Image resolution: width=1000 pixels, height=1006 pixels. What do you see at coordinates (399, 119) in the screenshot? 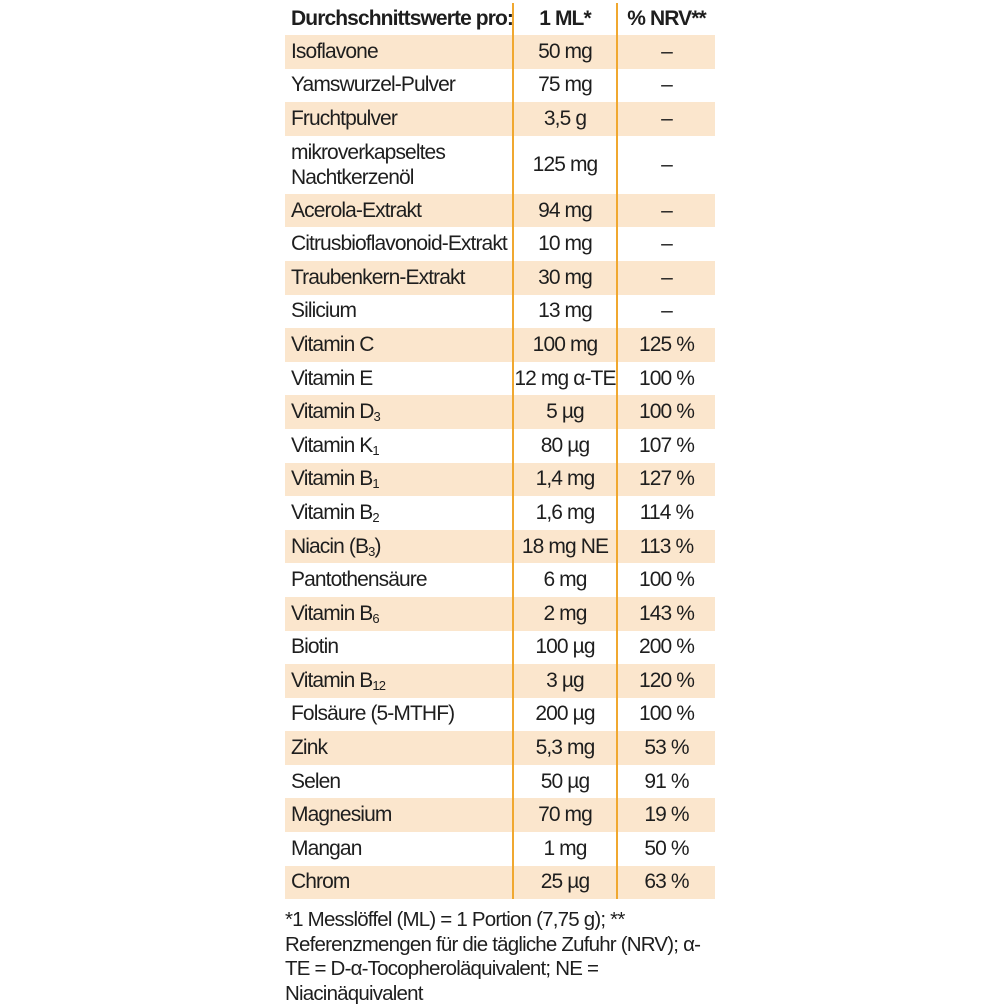
I see `nutrient-name: Fruchtpulver` at bounding box center [399, 119].